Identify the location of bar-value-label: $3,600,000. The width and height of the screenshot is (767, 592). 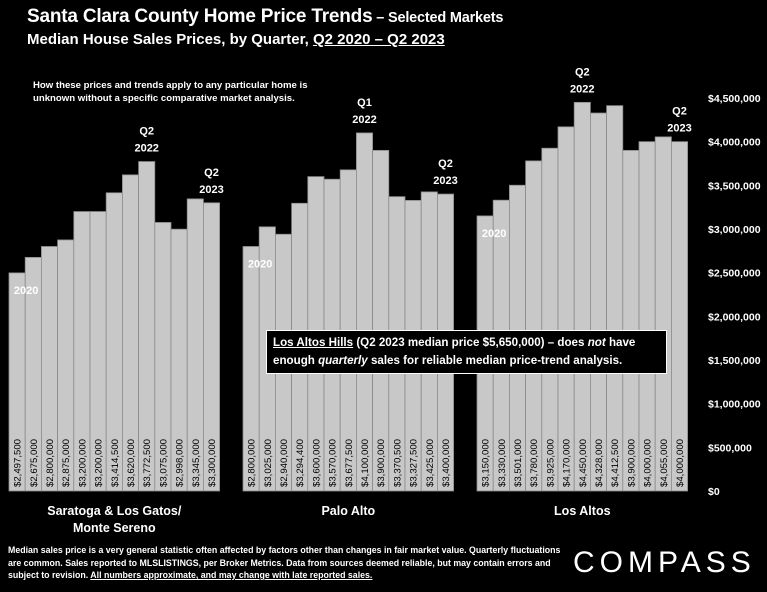
(316, 463).